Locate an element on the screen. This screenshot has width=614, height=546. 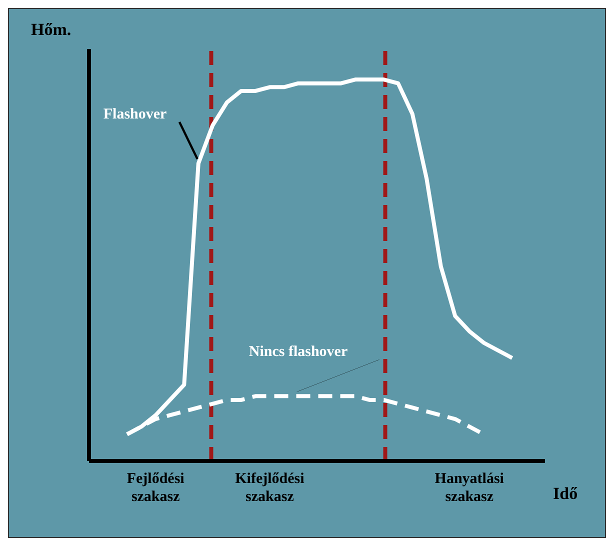
y-axis-title: Hőm. is located at coordinates (51, 29).